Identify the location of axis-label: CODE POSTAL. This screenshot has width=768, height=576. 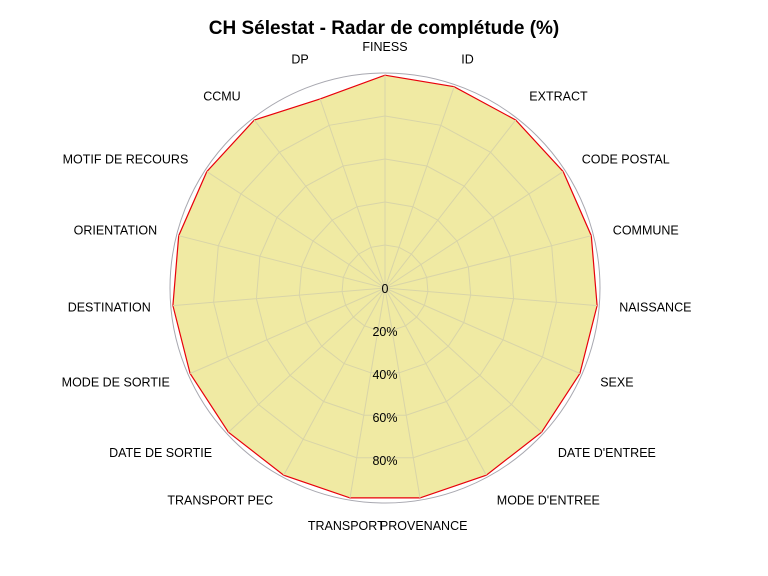
(626, 160).